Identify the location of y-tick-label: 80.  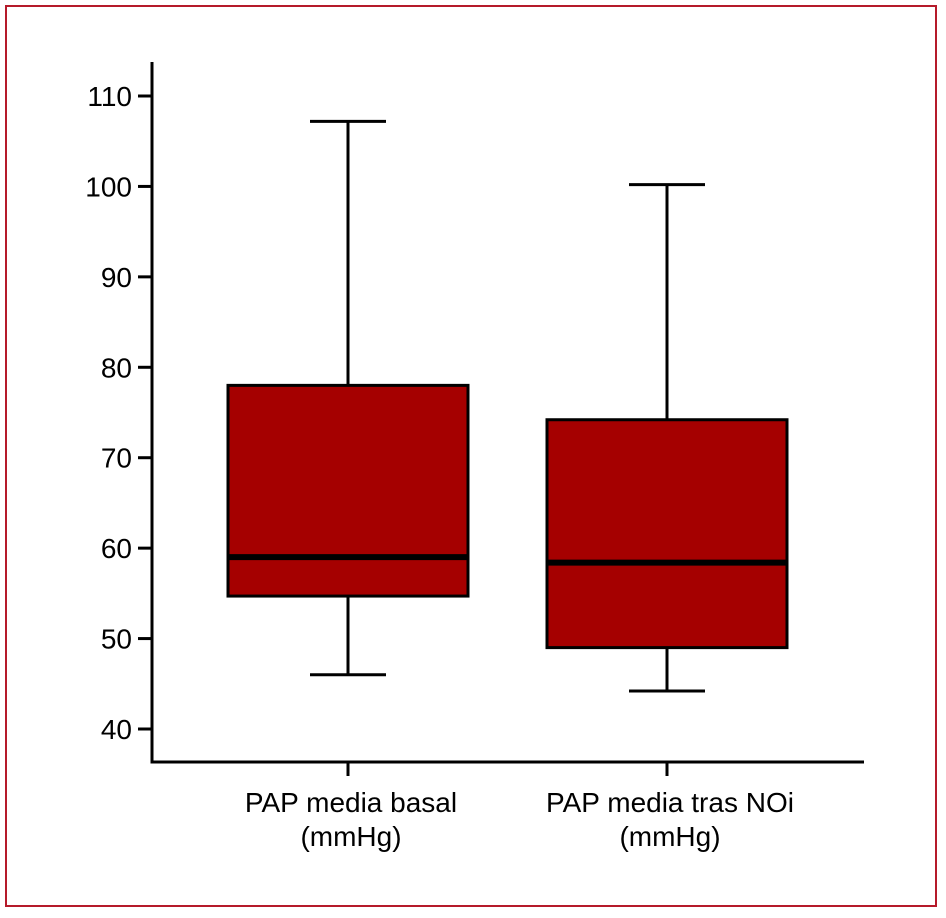
(116, 367).